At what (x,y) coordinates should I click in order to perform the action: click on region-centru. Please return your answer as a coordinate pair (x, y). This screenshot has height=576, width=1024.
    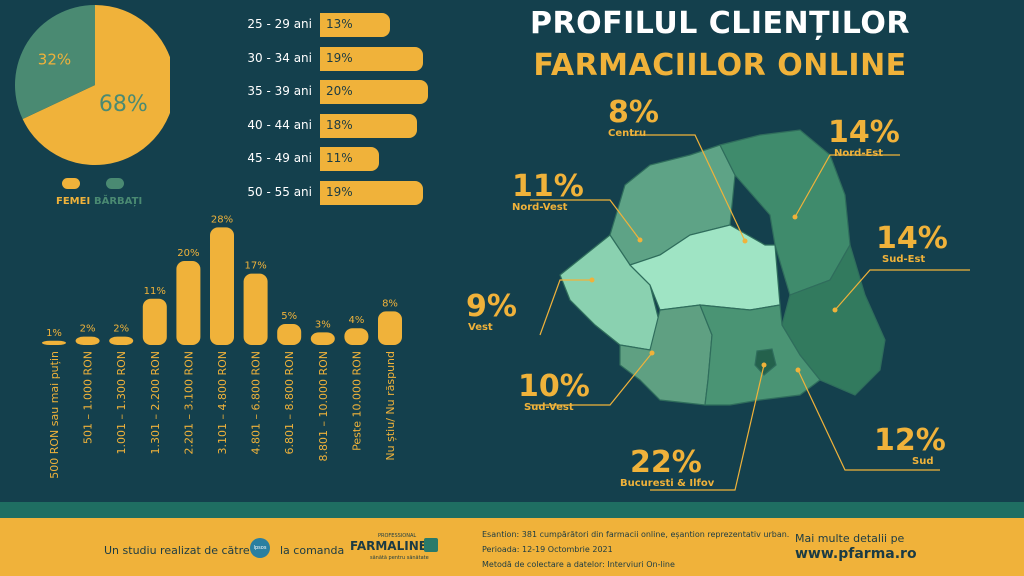
    Looking at the image, I should click on (704, 267).